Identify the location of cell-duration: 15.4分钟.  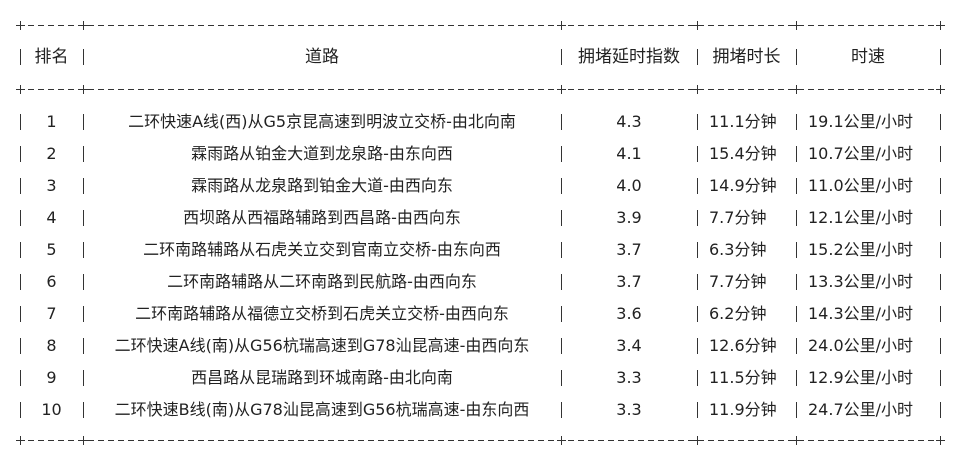
(743, 153).